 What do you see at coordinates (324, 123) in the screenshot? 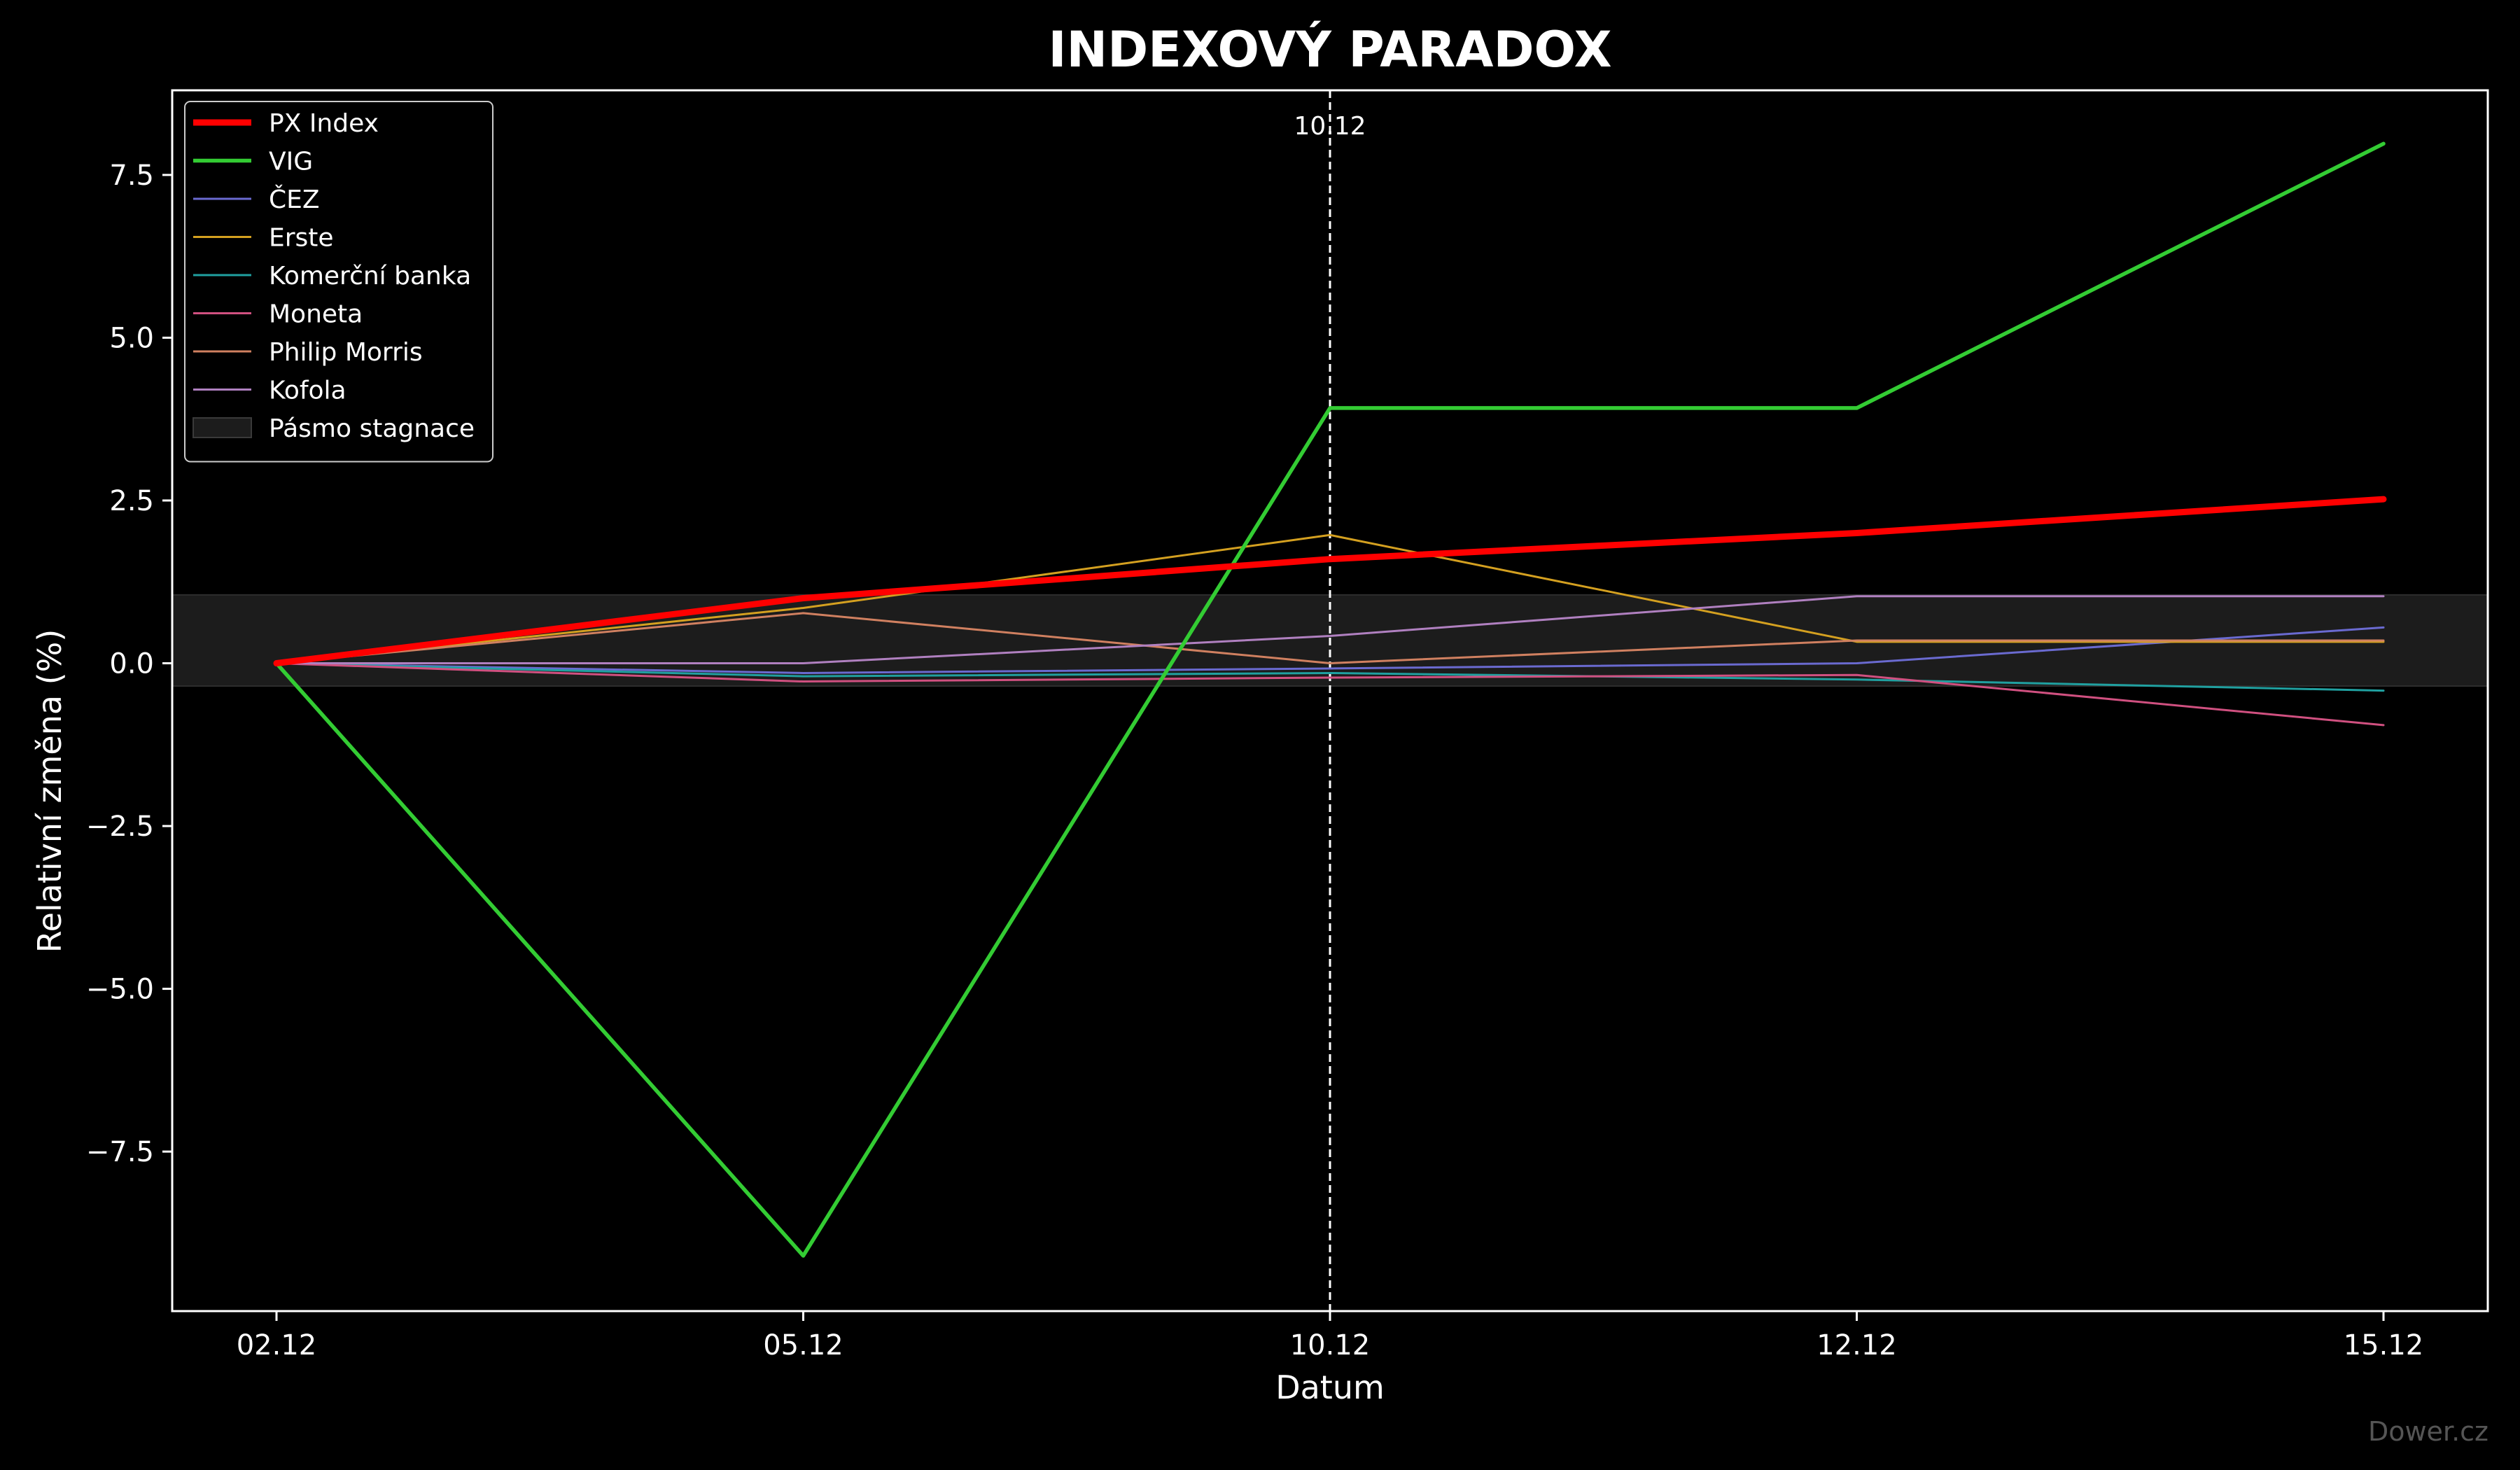
I see `legend-label: PX Index` at bounding box center [324, 123].